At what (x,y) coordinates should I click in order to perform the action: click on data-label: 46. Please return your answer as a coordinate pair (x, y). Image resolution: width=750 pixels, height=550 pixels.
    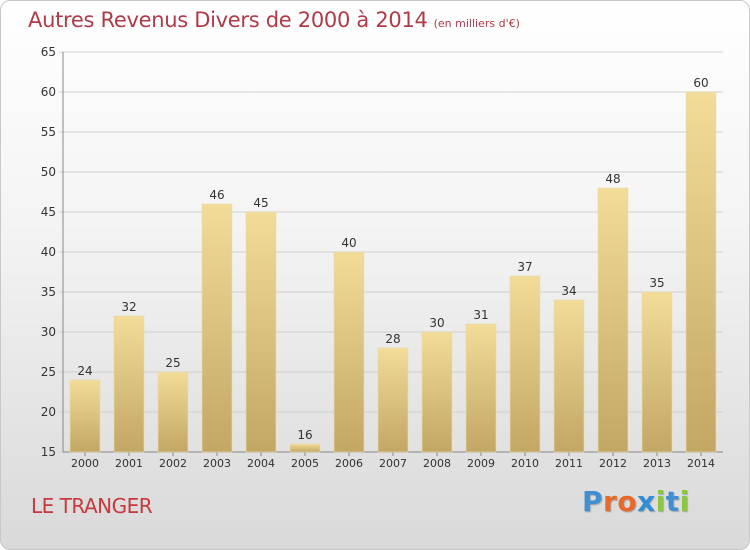
    Looking at the image, I should click on (216, 195).